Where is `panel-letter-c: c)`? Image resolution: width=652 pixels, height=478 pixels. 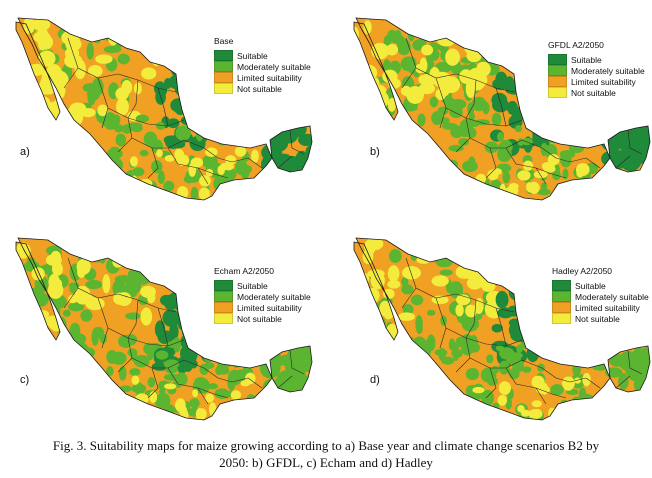 panel-letter-c: c) is located at coordinates (25, 380).